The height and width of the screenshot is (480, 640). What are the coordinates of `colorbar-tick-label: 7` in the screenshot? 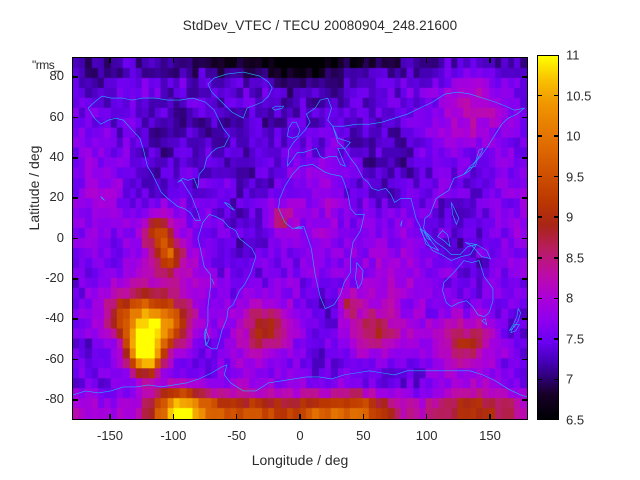 It's located at (570, 379).